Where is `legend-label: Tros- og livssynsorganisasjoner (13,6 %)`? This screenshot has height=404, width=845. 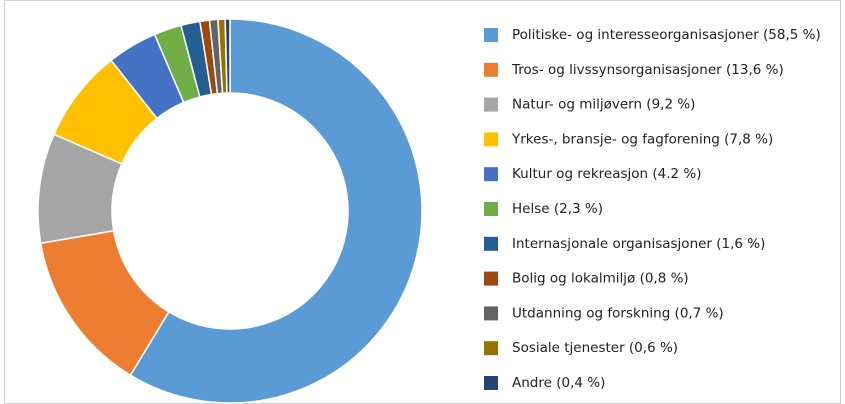 legend-label: Tros- og livssynsorganisasjoner (13,6 %) is located at coordinates (647, 70).